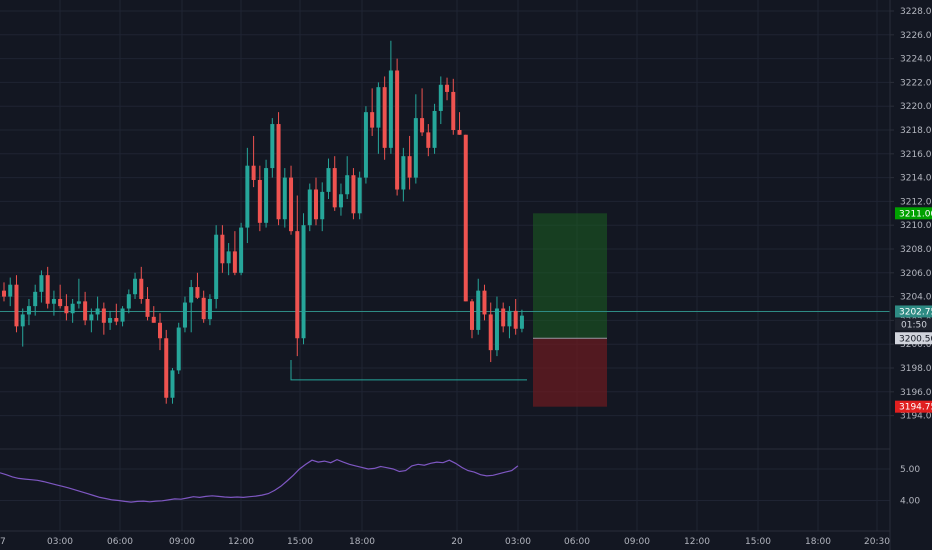  I want to click on price-badges: 3211.00 3202.75 01:50 3200.50 3194.75, so click(913, 310).